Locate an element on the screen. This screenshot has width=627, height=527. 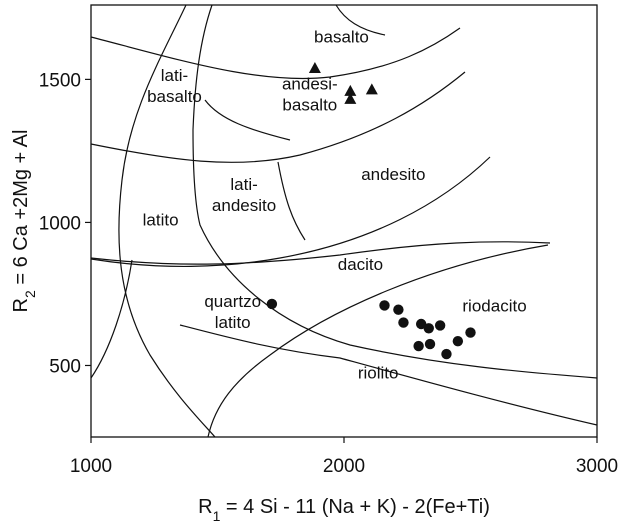
region-label: basalto is located at coordinates (341, 36).